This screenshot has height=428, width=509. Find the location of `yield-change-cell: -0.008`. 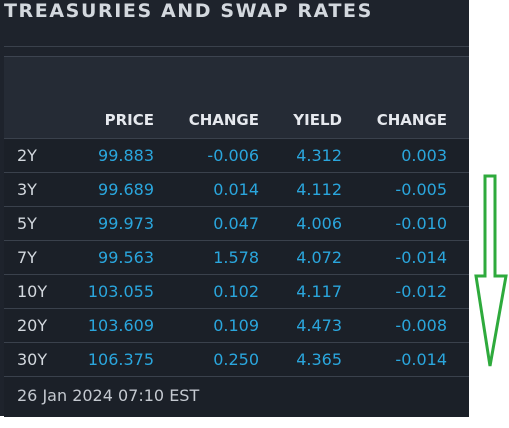

yield-change-cell: -0.008 is located at coordinates (421, 325).